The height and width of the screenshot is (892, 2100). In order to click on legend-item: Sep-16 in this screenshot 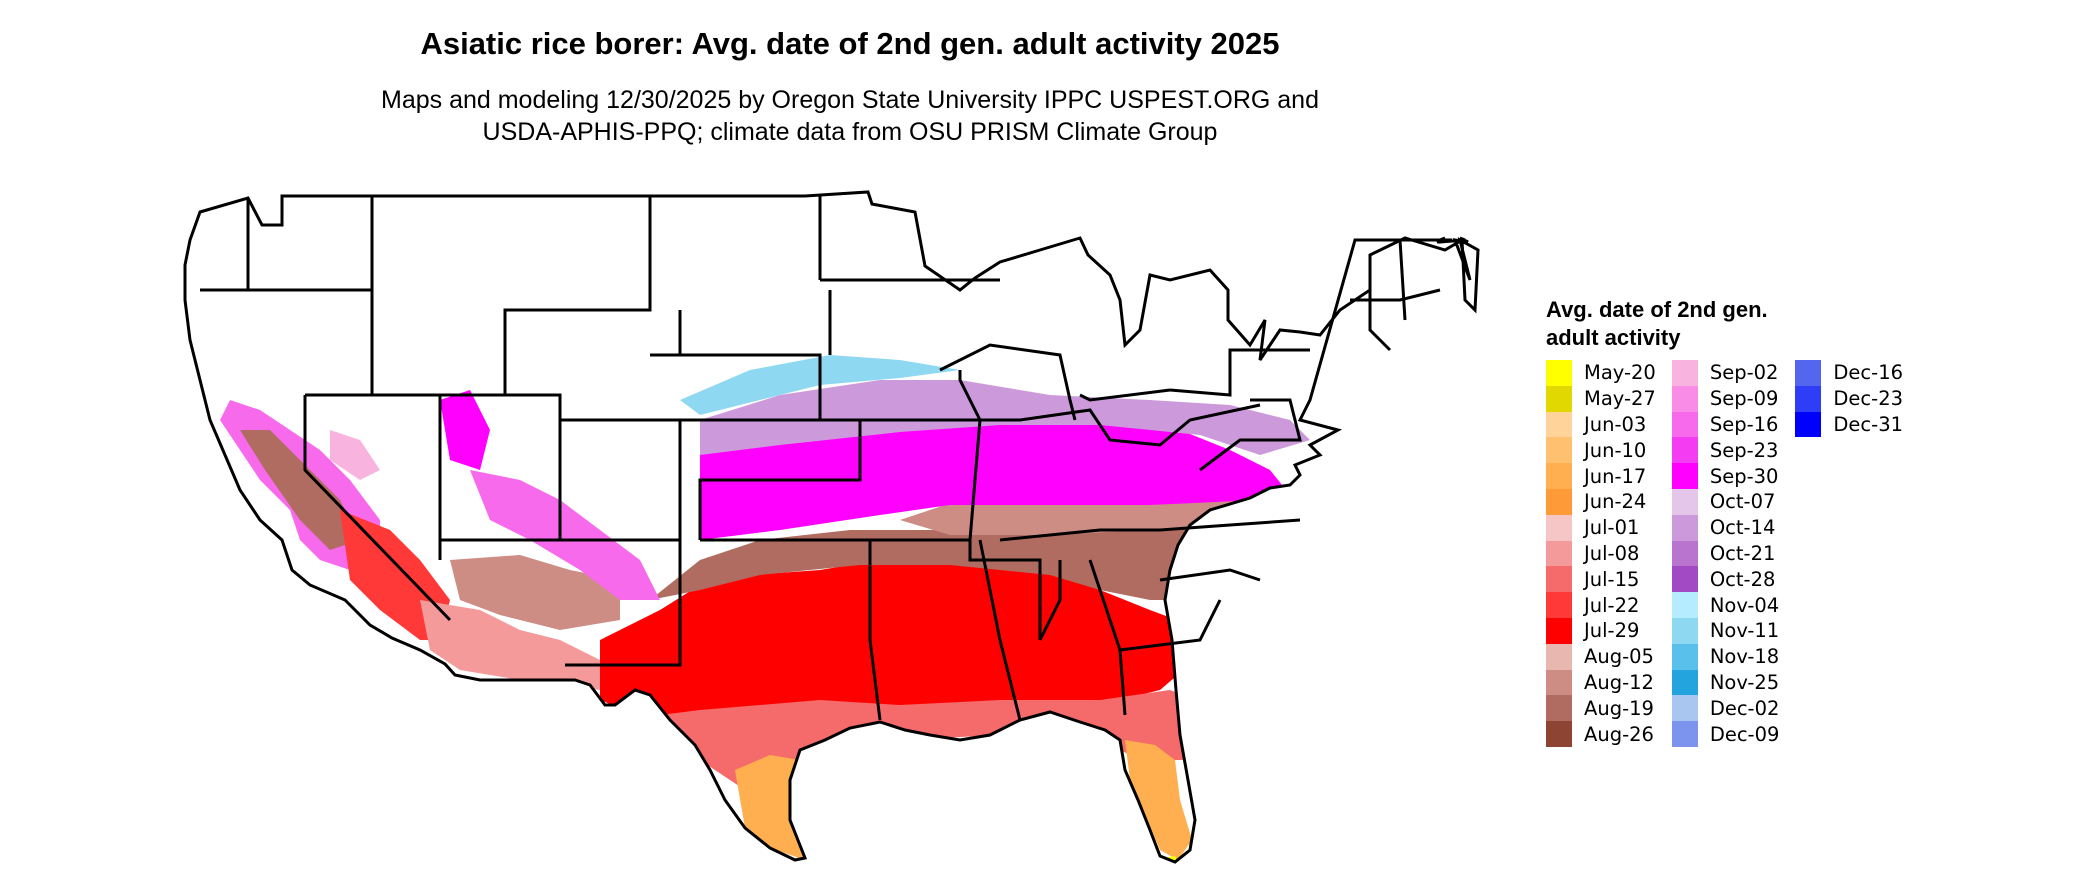, I will do `click(1725, 424)`.